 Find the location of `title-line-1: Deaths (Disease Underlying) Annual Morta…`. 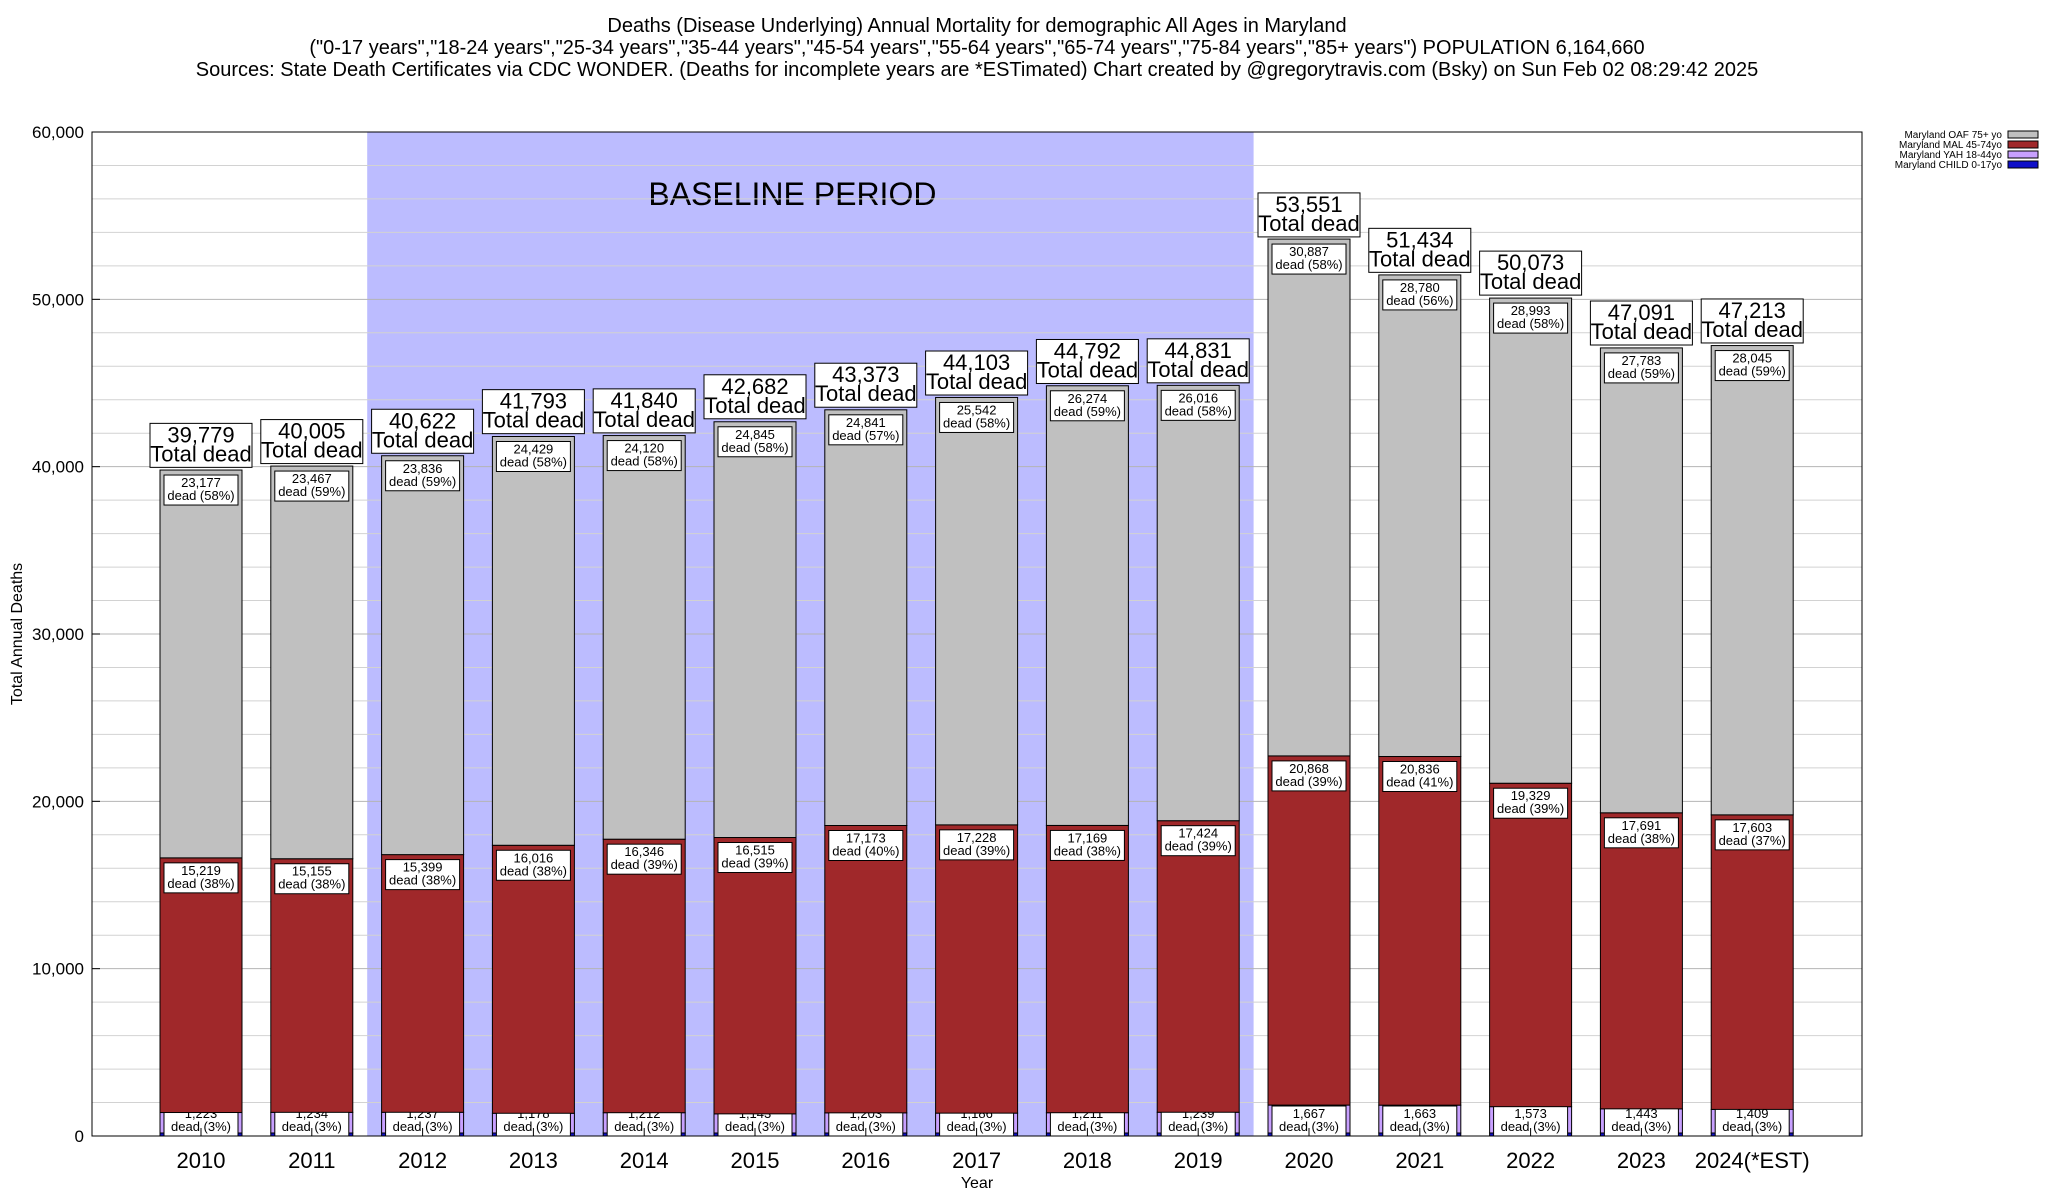

title-line-1: Deaths (Disease Underlying) Annual Morta… is located at coordinates (976, 26).